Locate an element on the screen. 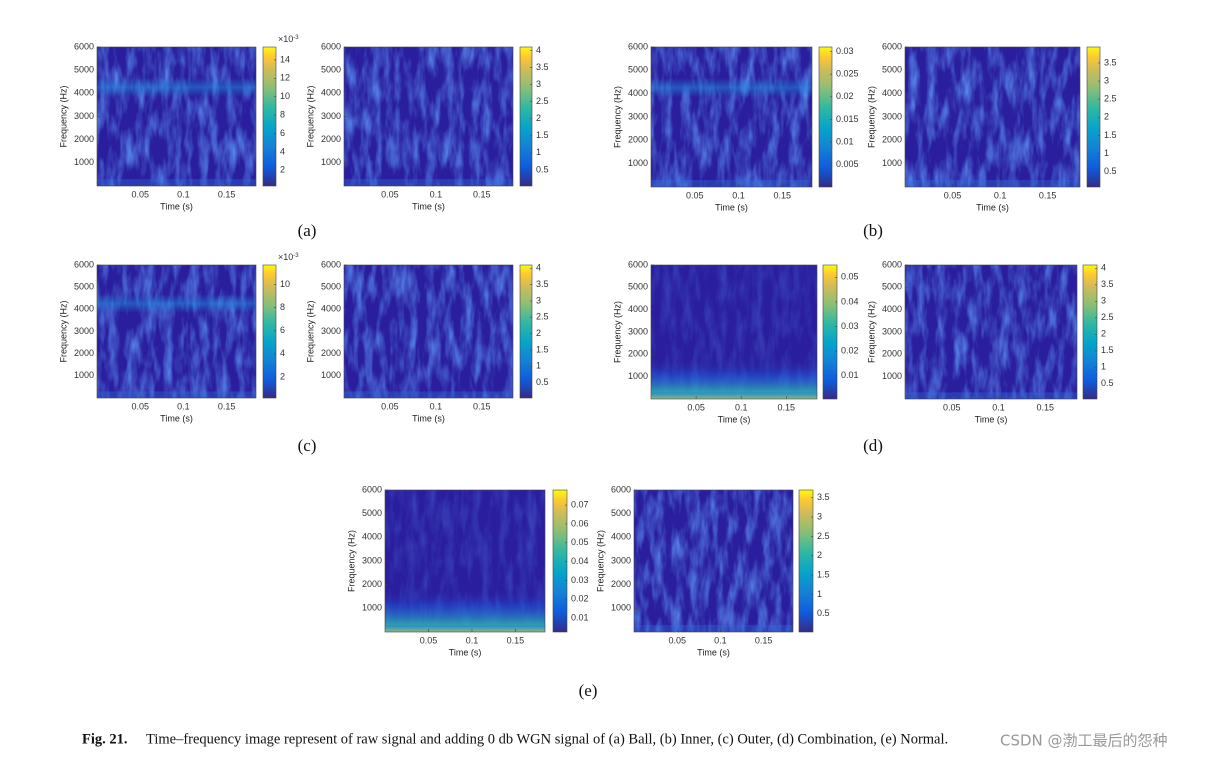 Image resolution: width=1220 pixels, height=762 pixels. colorbar-tick-label: 6 is located at coordinates (282, 133).